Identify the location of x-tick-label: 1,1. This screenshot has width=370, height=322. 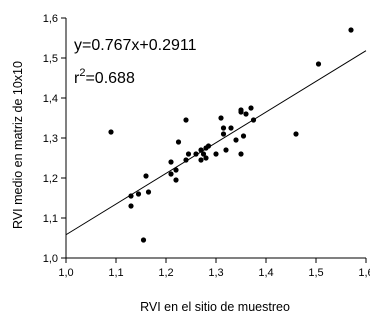
(115, 273).